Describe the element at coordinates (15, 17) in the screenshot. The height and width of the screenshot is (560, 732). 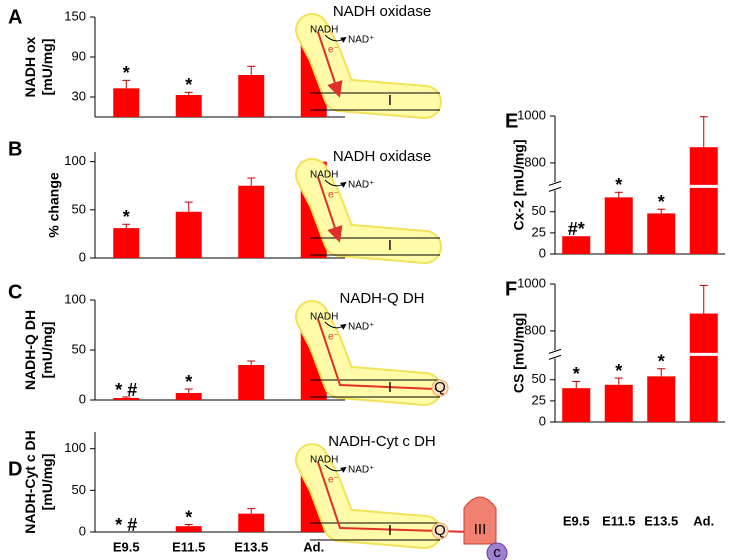
I see `panel-letter: A` at that location.